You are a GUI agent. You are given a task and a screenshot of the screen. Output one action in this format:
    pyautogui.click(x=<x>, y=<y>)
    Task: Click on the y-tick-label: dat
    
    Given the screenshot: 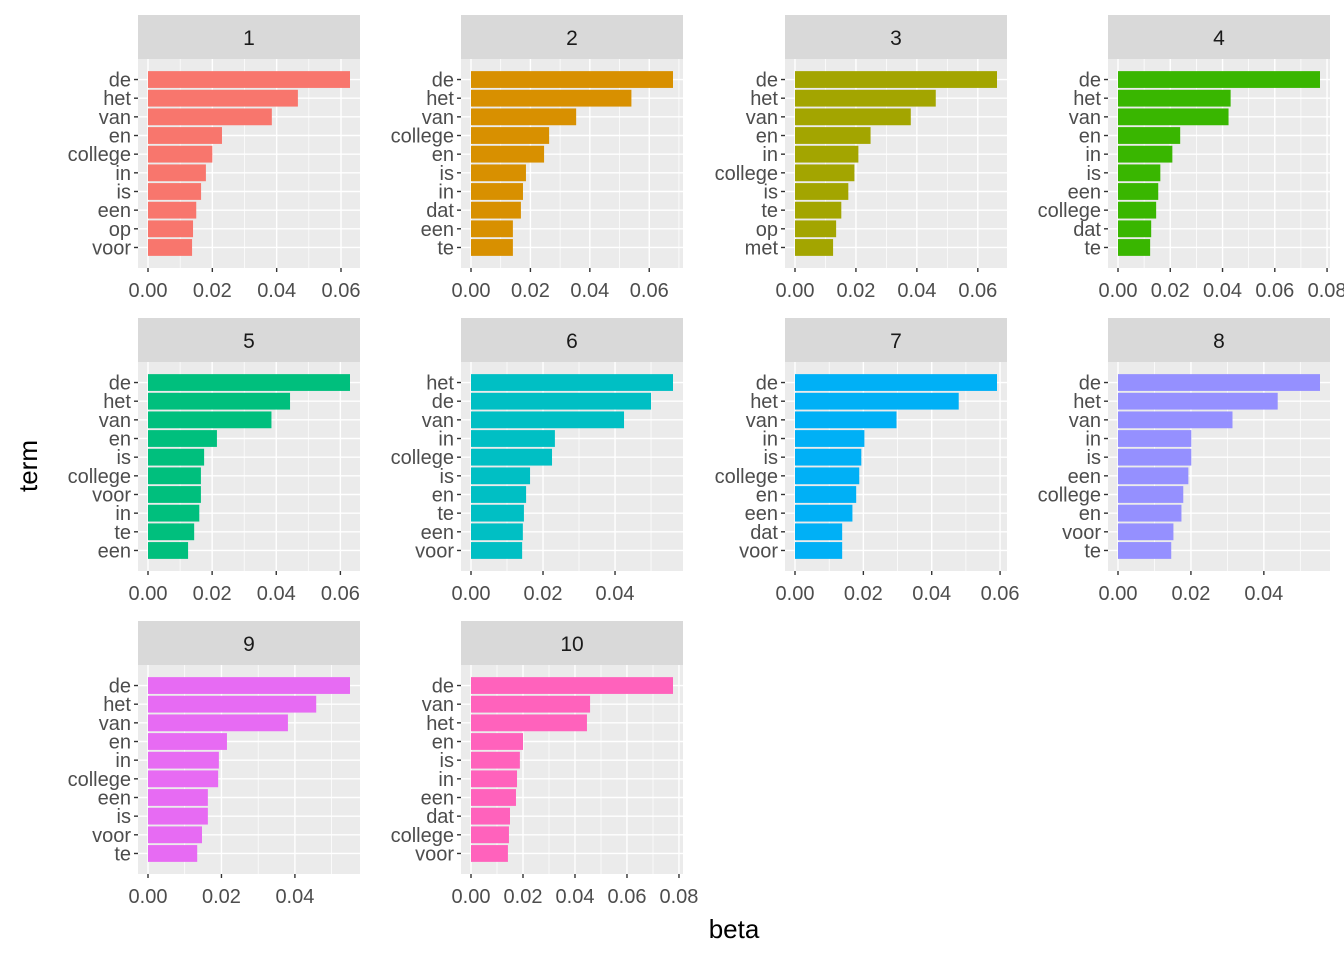 What is the action you would take?
    pyautogui.click(x=440, y=211)
    